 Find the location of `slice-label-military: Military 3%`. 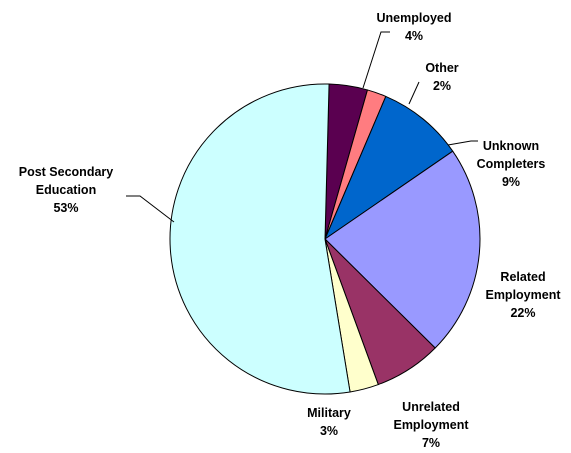

slice-label-military: Military 3% is located at coordinates (329, 422).